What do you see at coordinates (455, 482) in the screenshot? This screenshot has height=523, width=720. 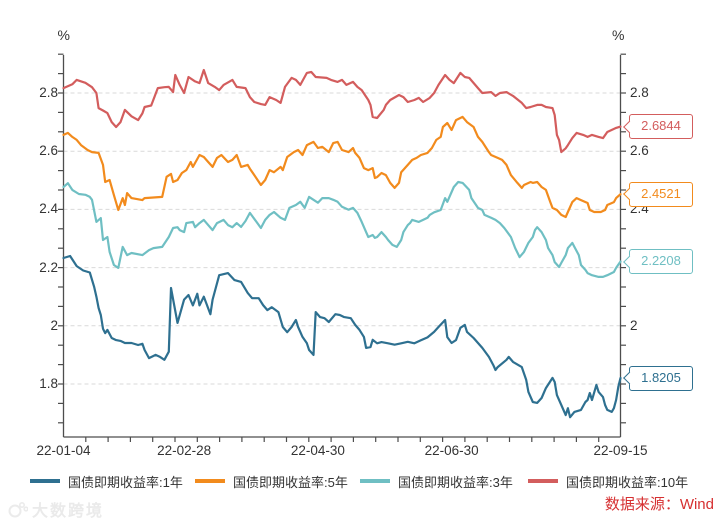 I see `legend-label: 国债即期收益率:3年` at bounding box center [455, 482].